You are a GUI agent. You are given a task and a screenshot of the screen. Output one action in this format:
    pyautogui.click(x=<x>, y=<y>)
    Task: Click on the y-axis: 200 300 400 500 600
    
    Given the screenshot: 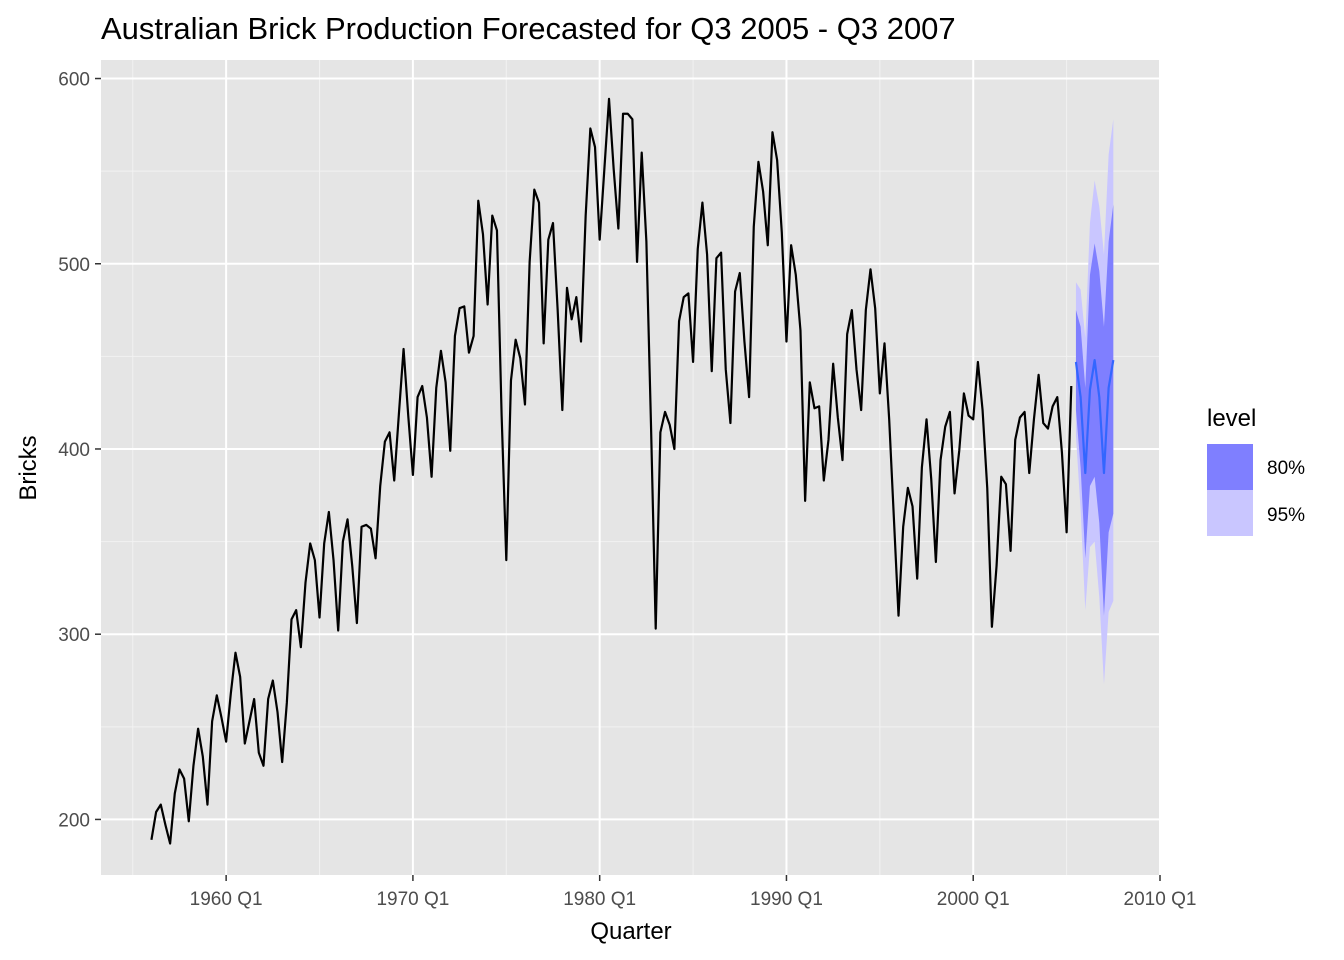 What is the action you would take?
    pyautogui.click(x=79, y=450)
    